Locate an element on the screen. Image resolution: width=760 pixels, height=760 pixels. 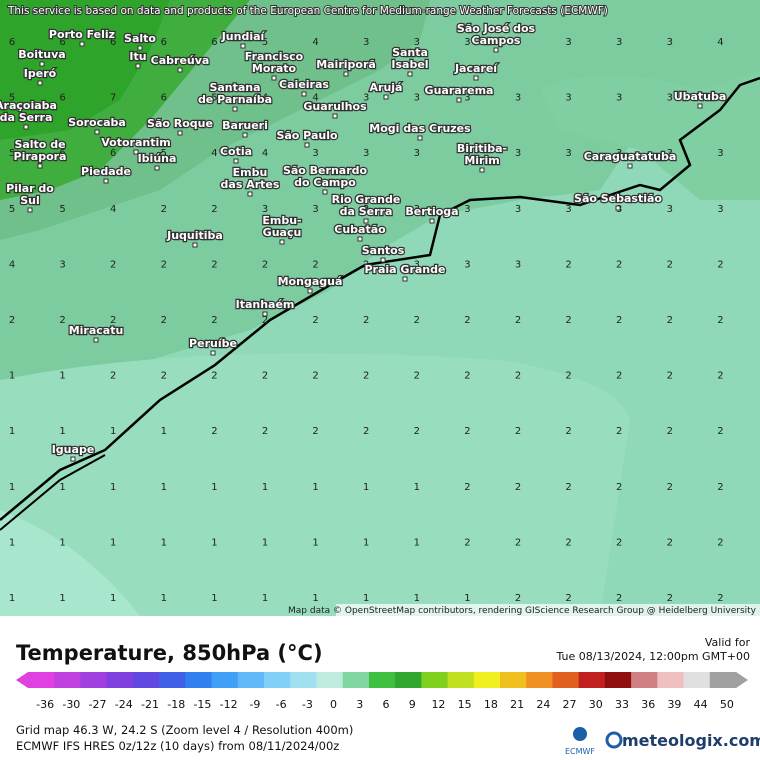
grid-value: 7 is located at coordinates (113, 98).